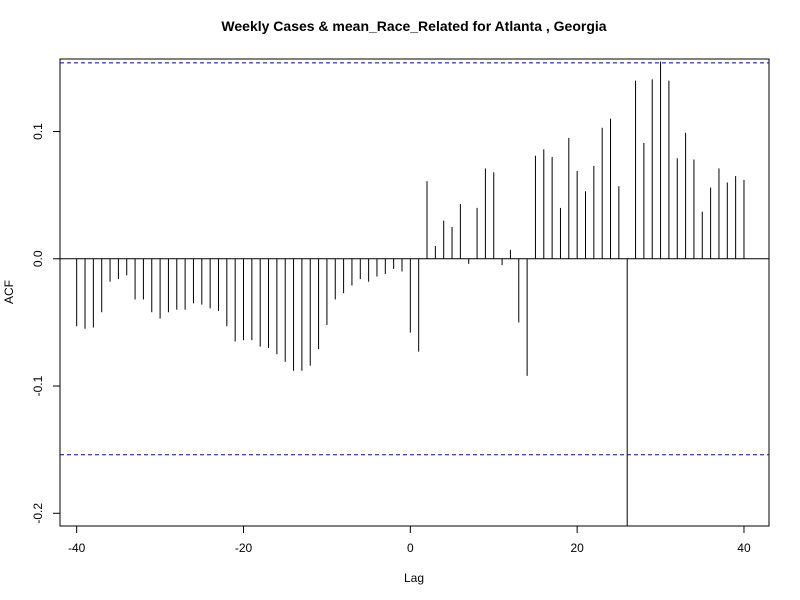 The image size is (800, 600). Describe the element at coordinates (414, 578) in the screenshot. I see `x-axis-label: Lag` at that location.